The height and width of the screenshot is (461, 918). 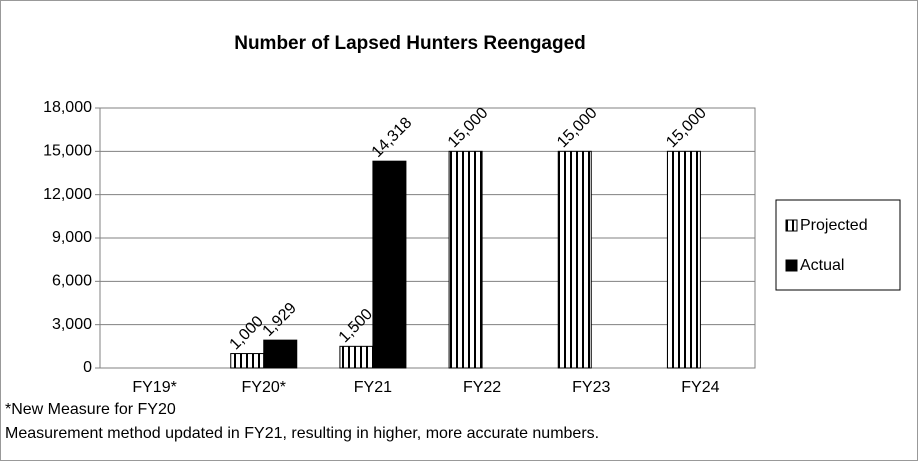 I want to click on x-tick-label: FY22, so click(x=482, y=387).